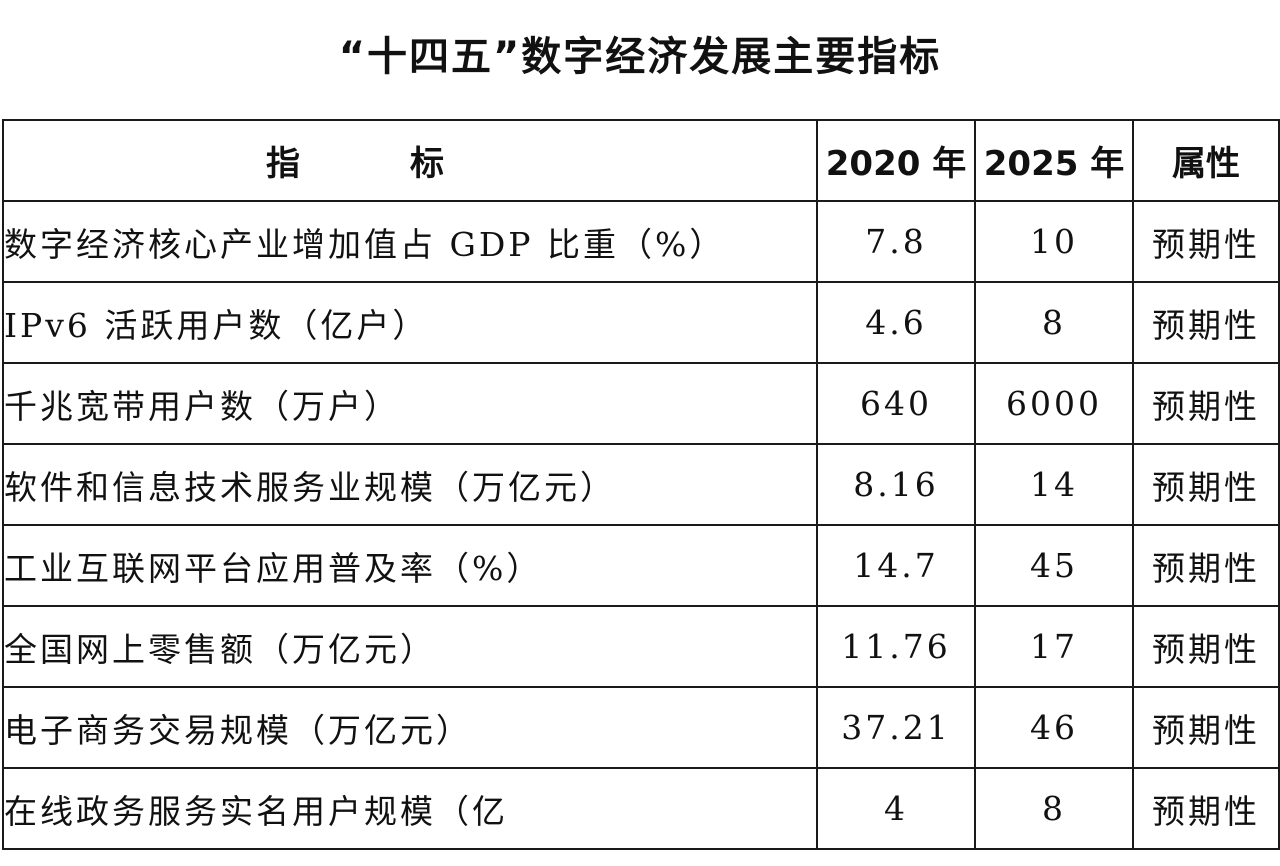 This screenshot has width=1280, height=866. Describe the element at coordinates (896, 727) in the screenshot. I see `value-2020: 37.21` at that location.